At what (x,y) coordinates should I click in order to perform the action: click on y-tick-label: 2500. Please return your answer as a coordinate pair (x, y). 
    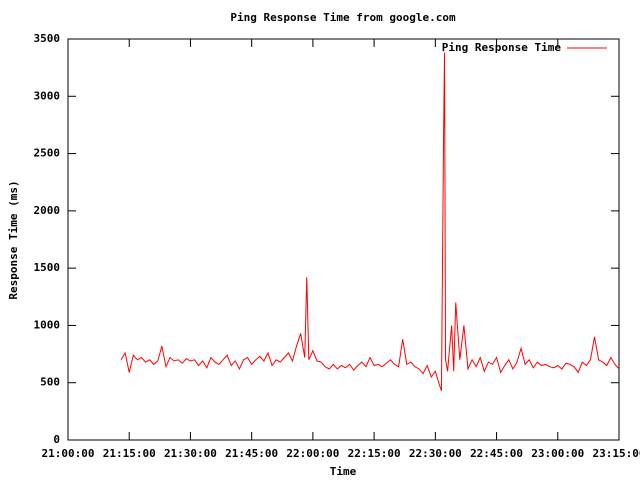
    Looking at the image, I should click on (47, 153).